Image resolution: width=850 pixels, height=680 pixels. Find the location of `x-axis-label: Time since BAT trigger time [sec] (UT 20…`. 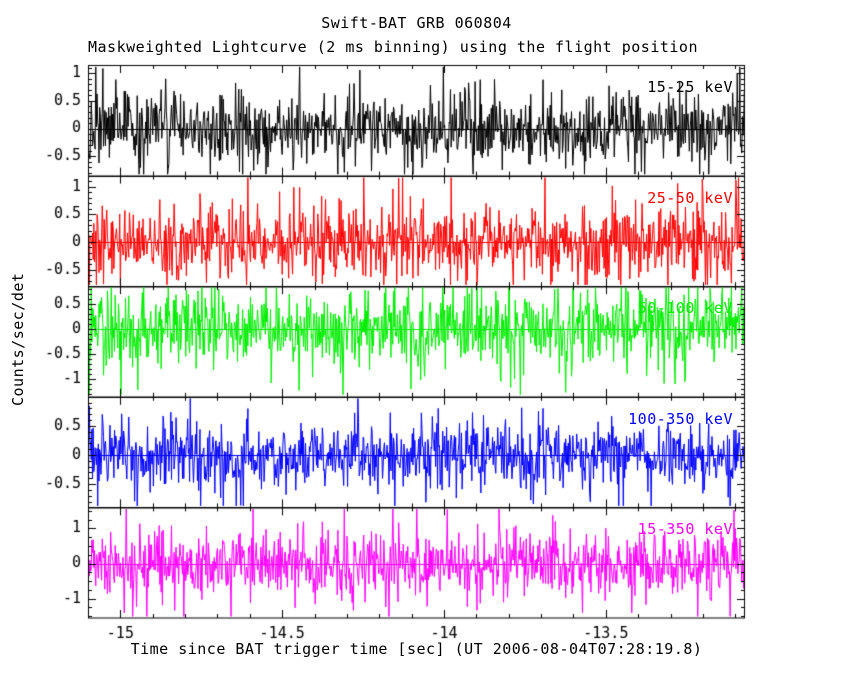

x-axis-label: Time since BAT trigger time [sec] (UT 20… is located at coordinates (416, 649).